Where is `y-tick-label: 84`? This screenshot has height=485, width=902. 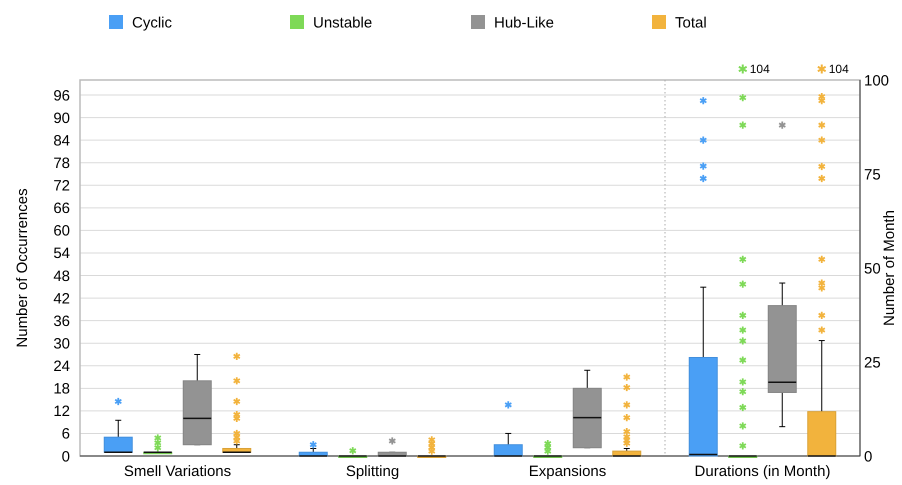
y-tick-label: 84 is located at coordinates (61, 141).